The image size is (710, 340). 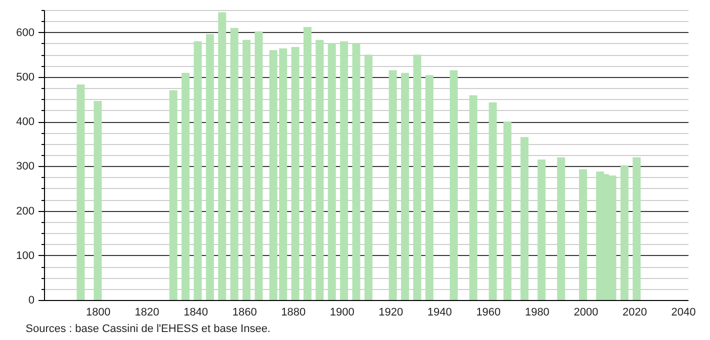 What do you see at coordinates (25, 211) in the screenshot?
I see `y-tick-label: 200` at bounding box center [25, 211].